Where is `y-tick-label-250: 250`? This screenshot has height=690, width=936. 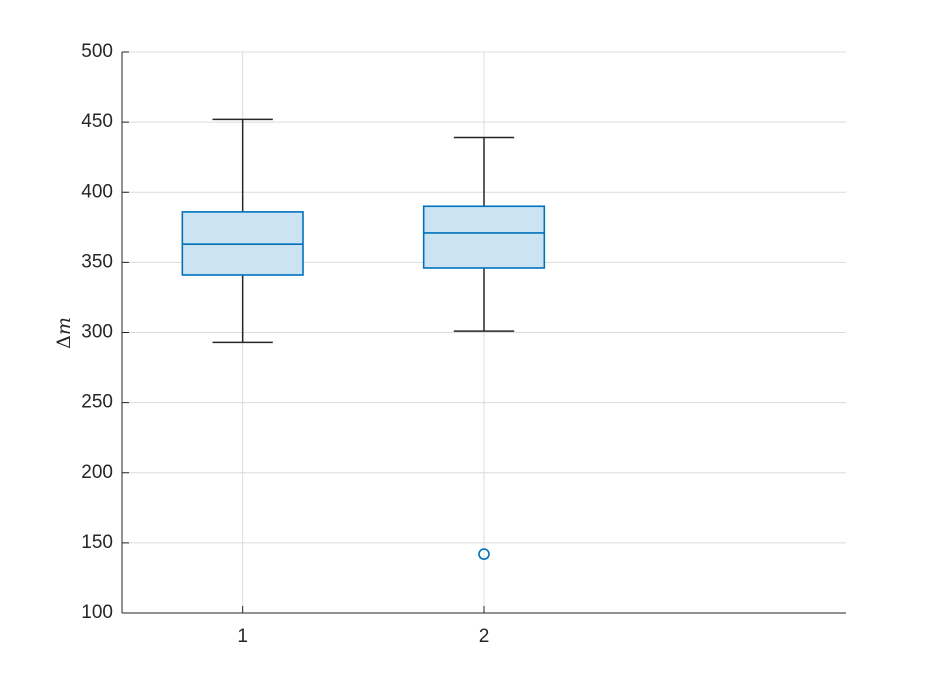 y-tick-label-250: 250 is located at coordinates (97, 402).